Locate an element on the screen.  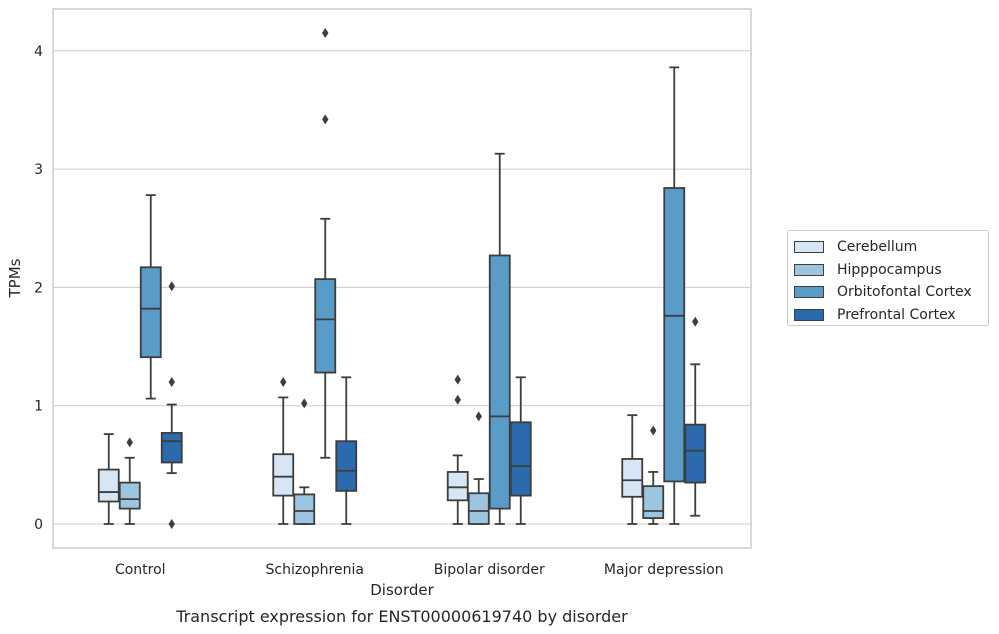
legend-item-orbitofrontal-cortex: Orbitofontal Cortex is located at coordinates (891, 292).